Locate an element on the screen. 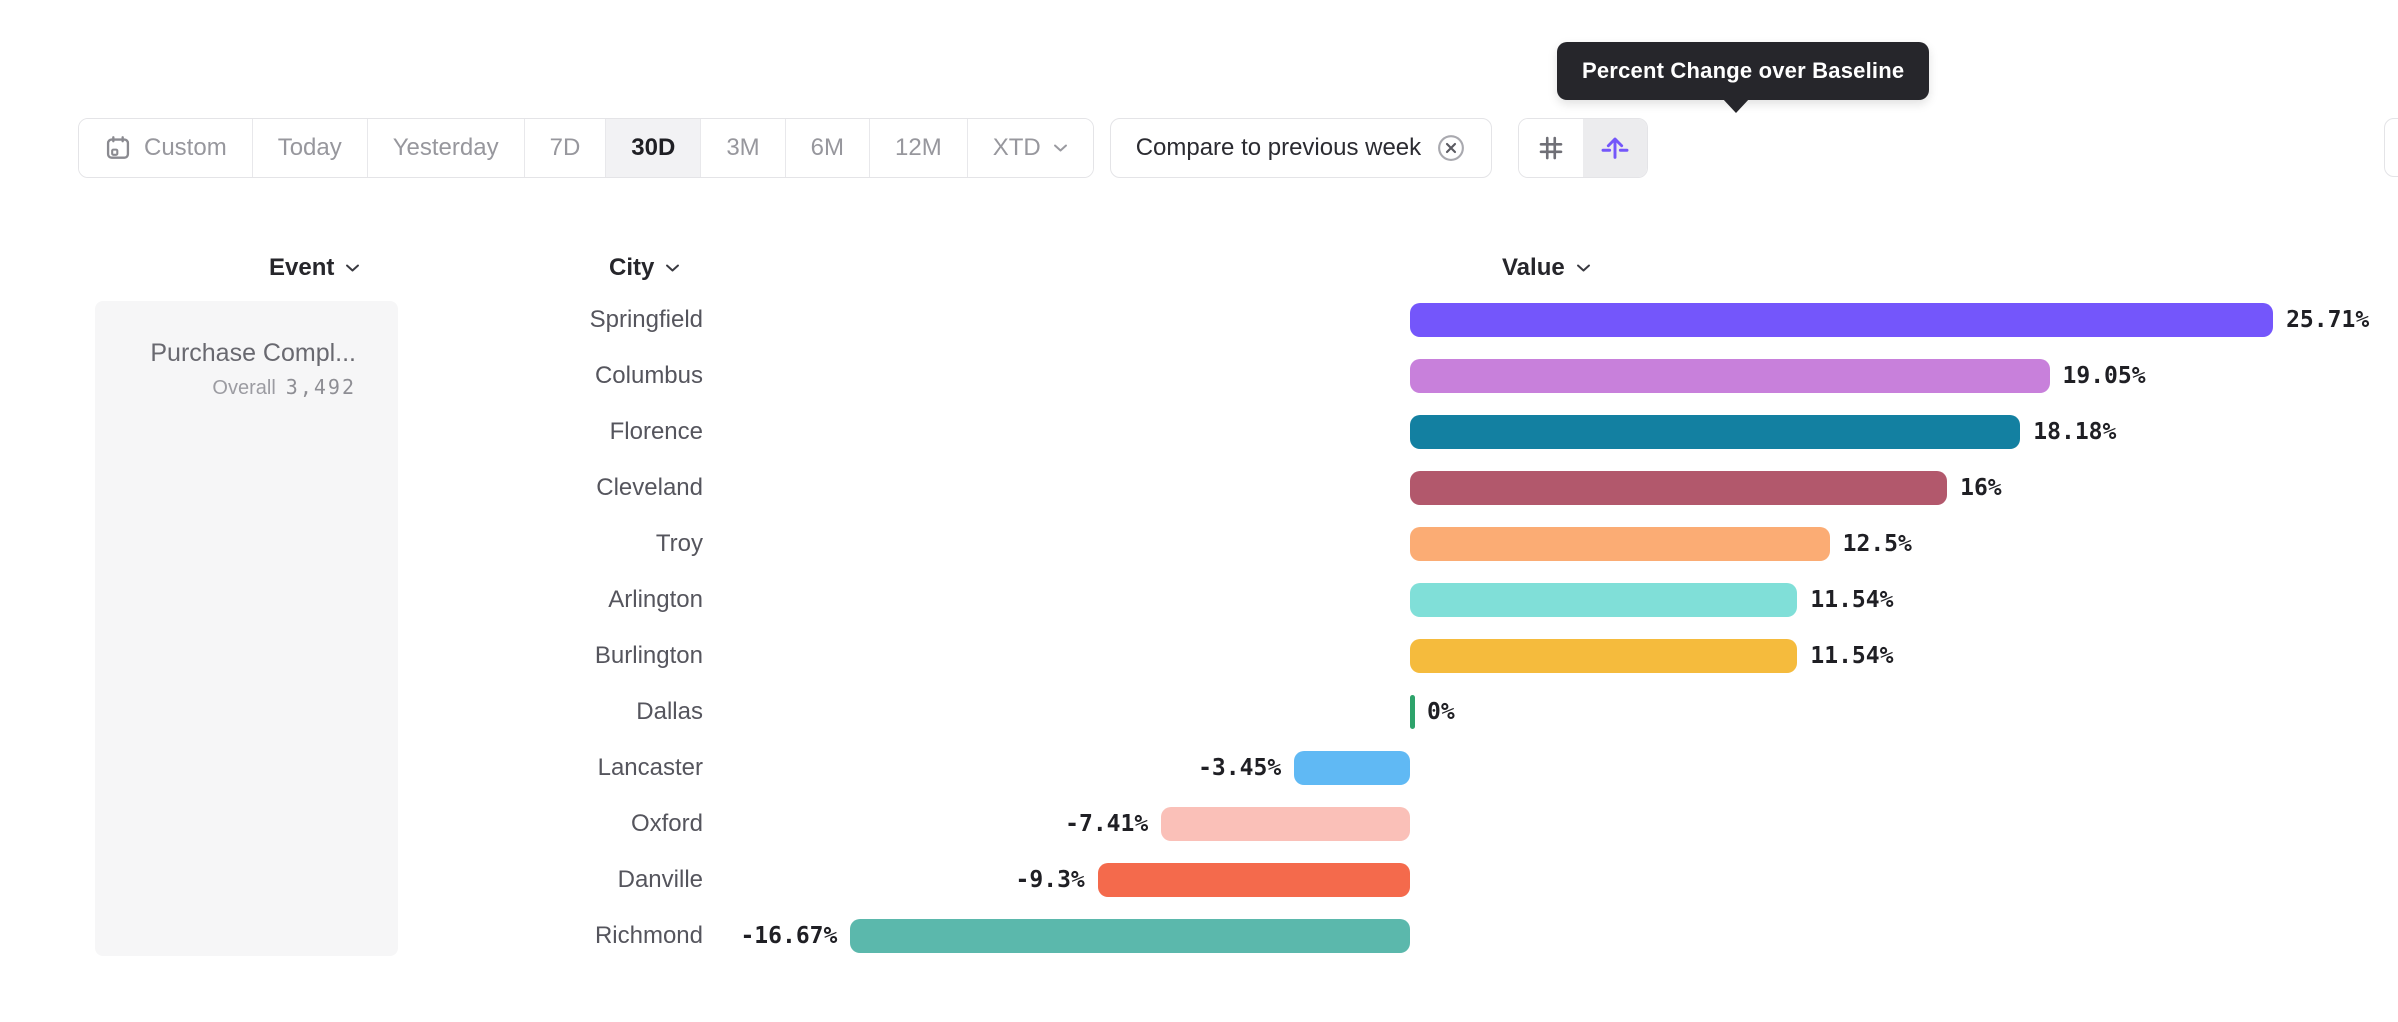 This screenshot has height=1022, width=2398. chart-row: Springfield 25.71% is located at coordinates (1199, 320).